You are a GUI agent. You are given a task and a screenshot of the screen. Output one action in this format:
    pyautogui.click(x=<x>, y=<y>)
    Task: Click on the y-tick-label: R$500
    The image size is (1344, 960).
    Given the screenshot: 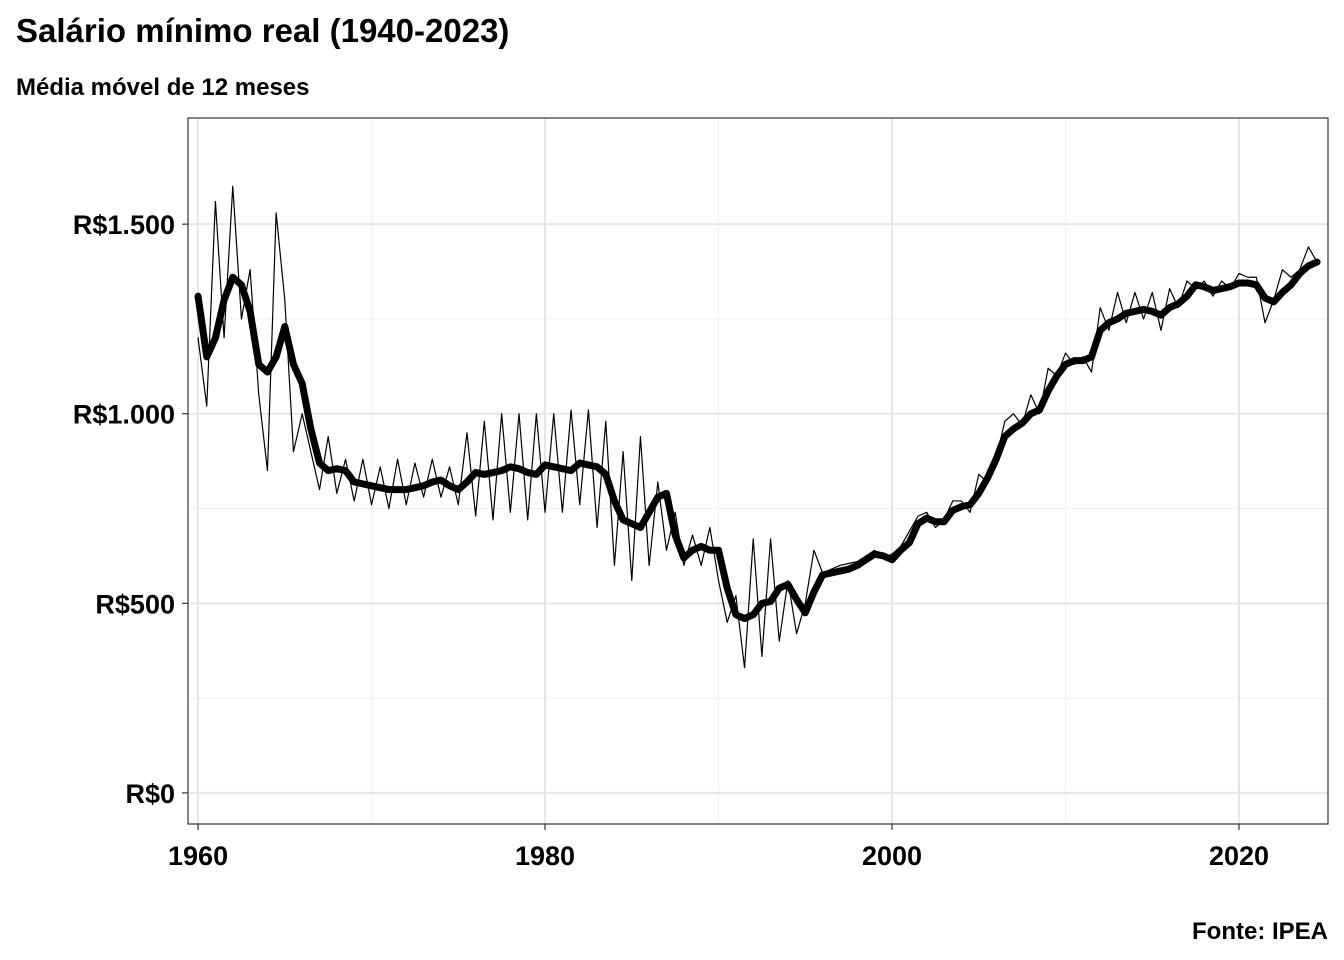 What is the action you would take?
    pyautogui.click(x=135, y=604)
    